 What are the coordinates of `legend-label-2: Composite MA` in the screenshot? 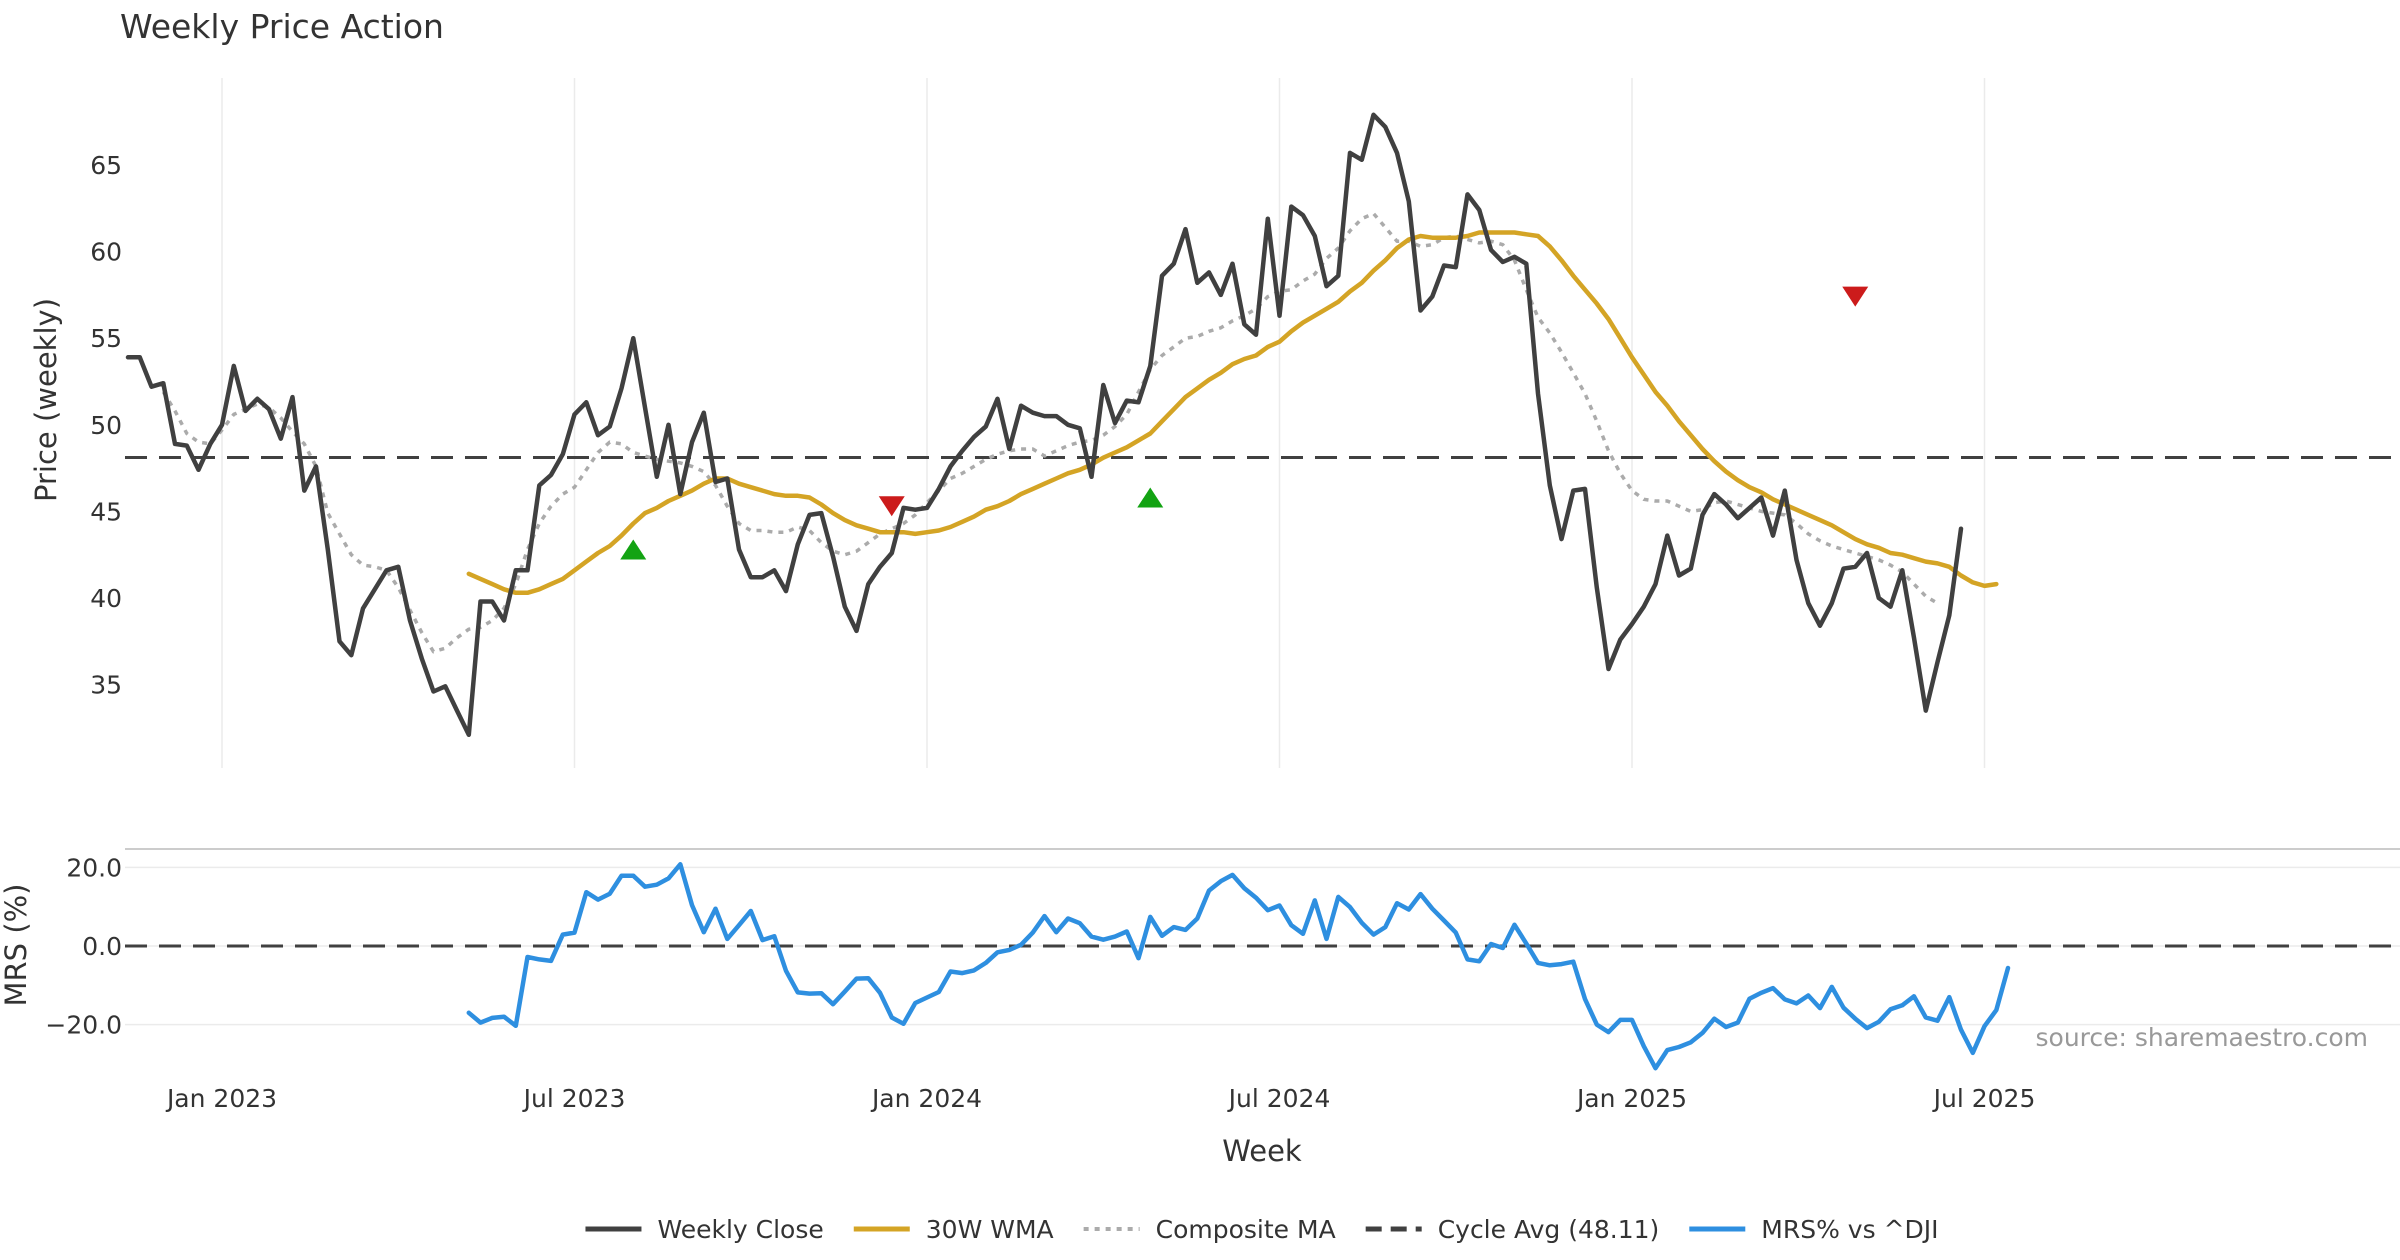 It's located at (1246, 1229).